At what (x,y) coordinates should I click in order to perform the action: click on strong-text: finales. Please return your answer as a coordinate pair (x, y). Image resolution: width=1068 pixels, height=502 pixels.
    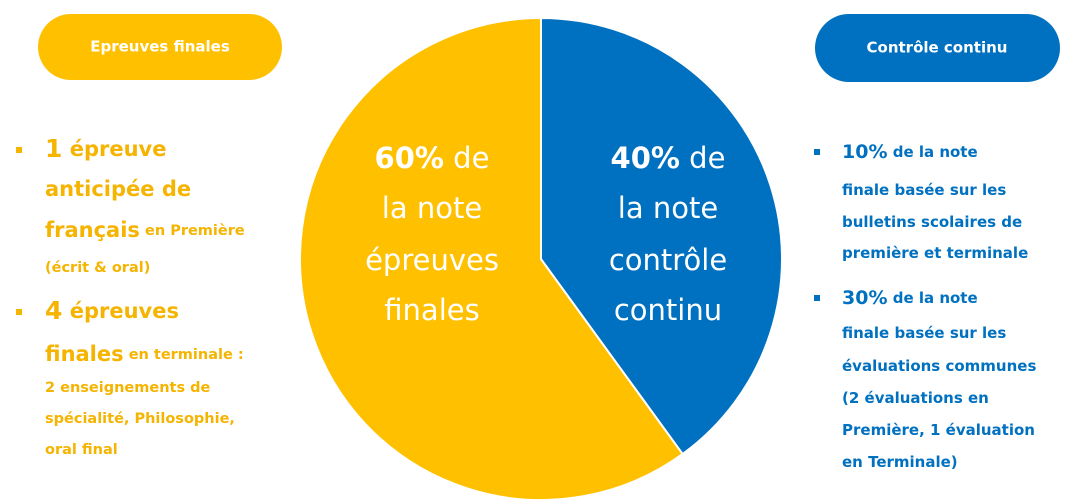
    Looking at the image, I should click on (84, 354).